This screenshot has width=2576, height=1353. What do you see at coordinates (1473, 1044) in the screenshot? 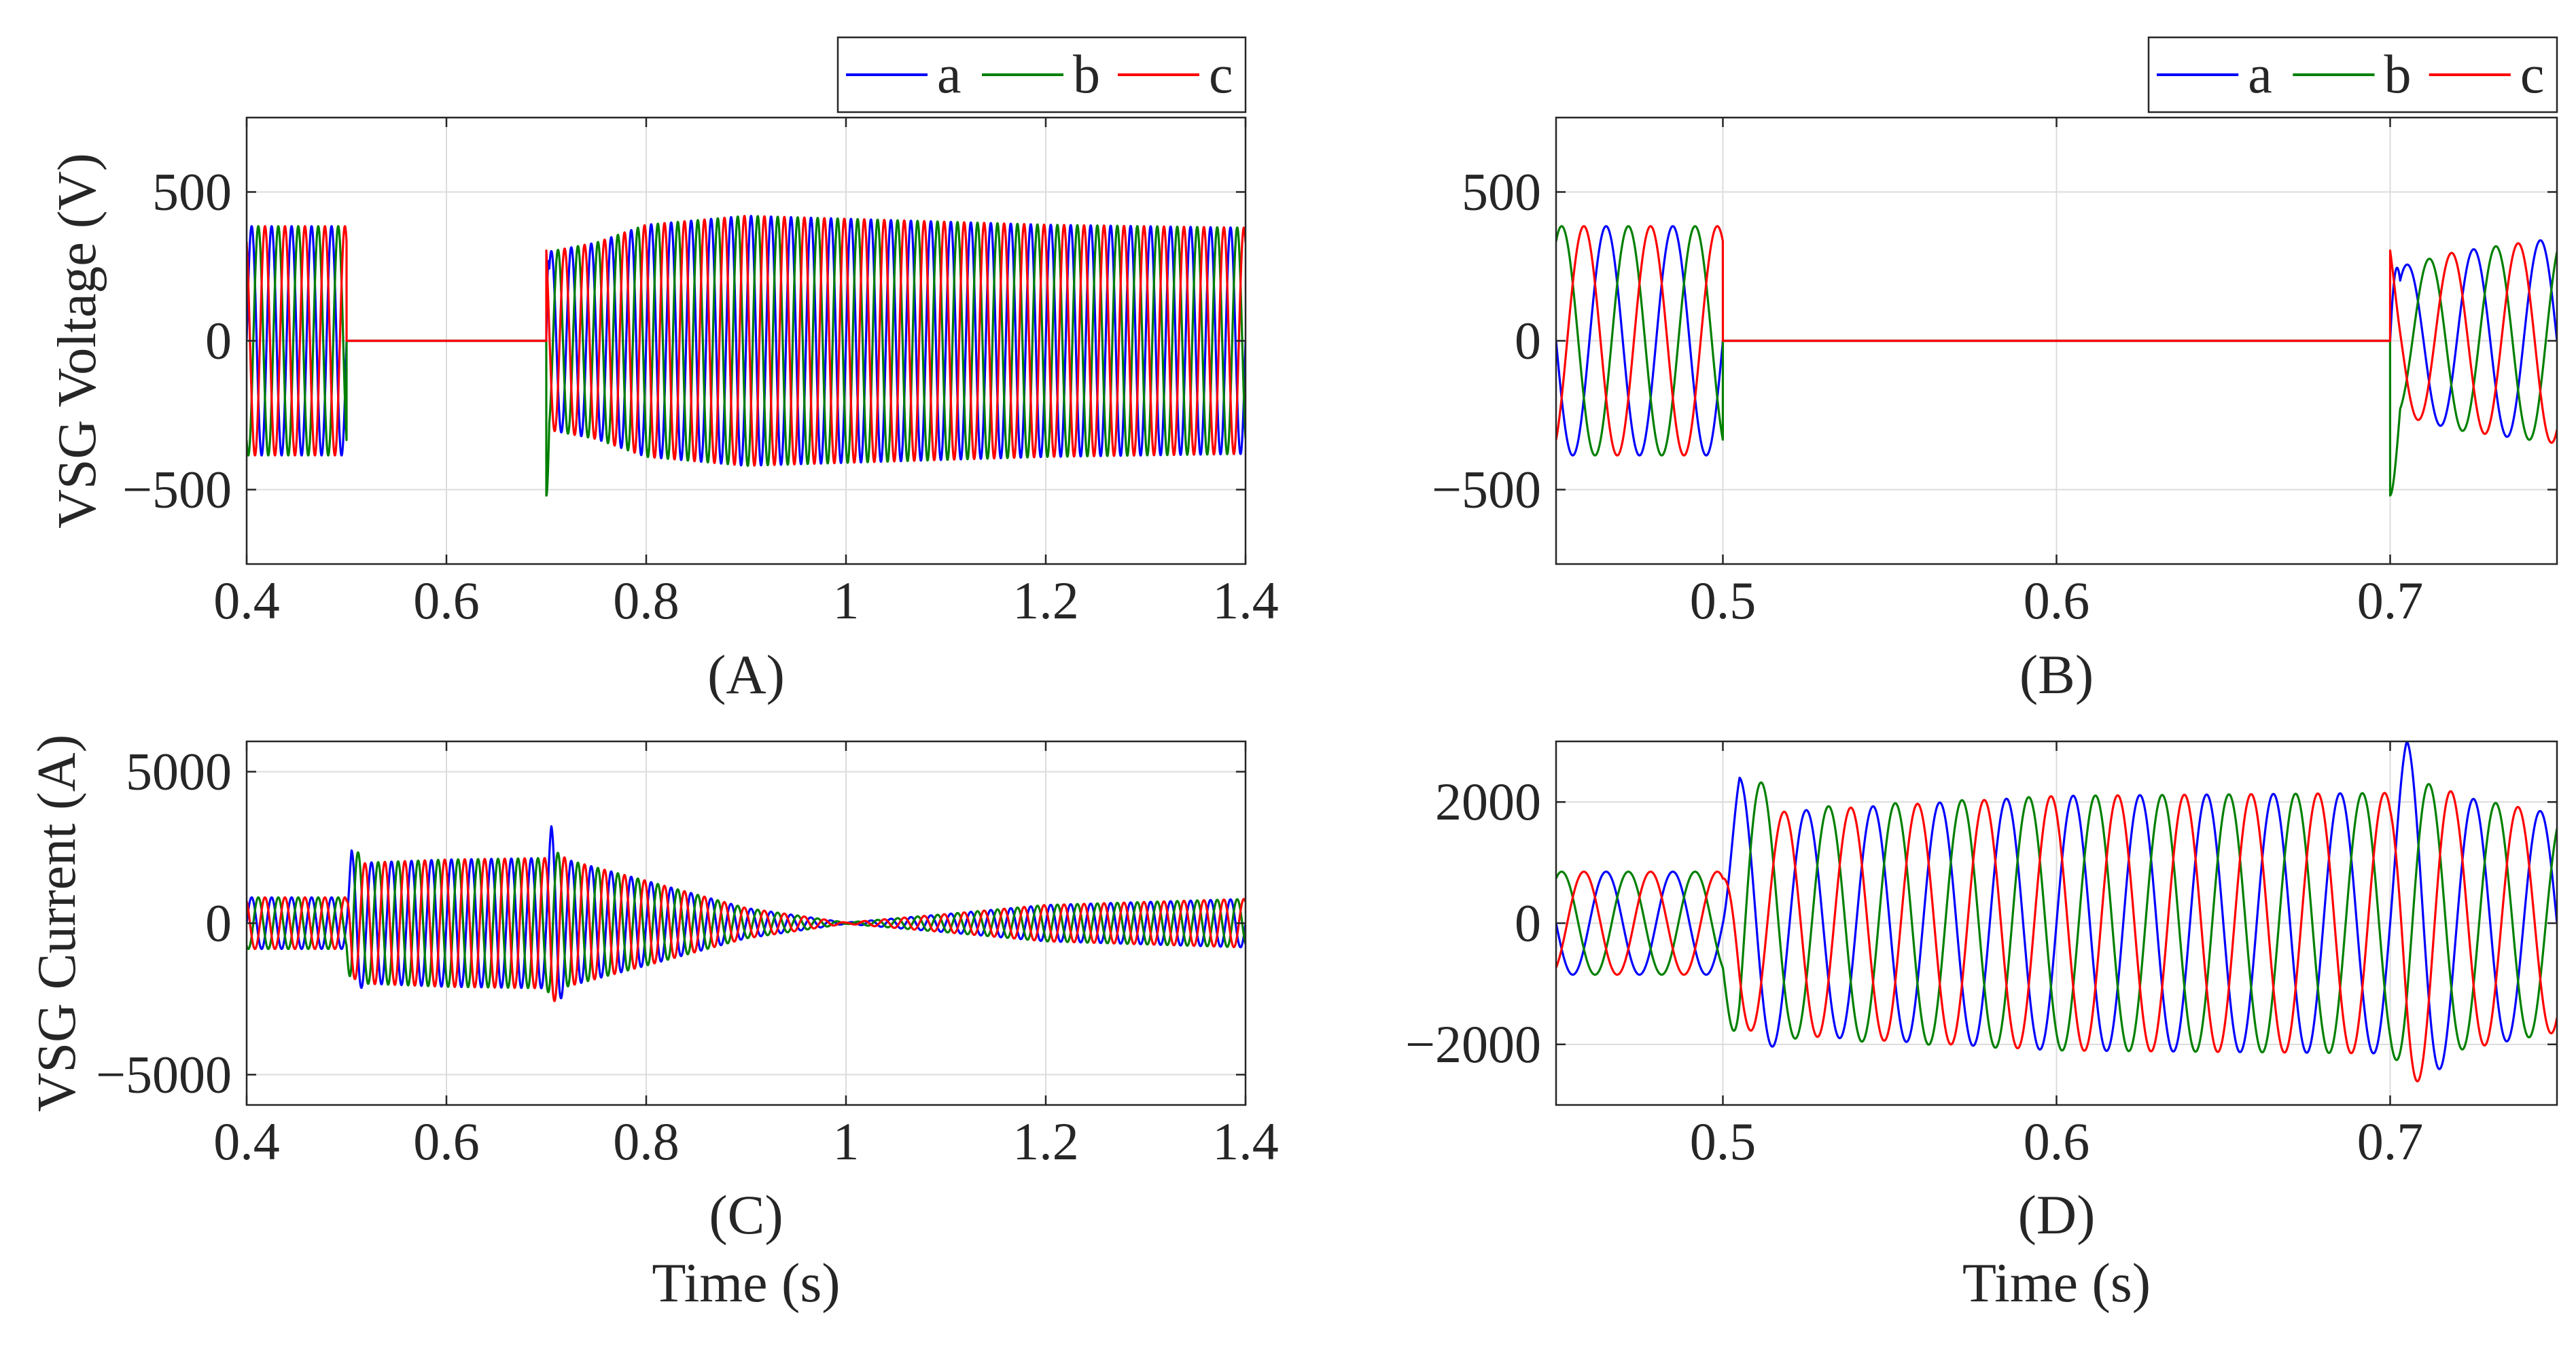
I see `y-tick-label: −2000` at bounding box center [1473, 1044].